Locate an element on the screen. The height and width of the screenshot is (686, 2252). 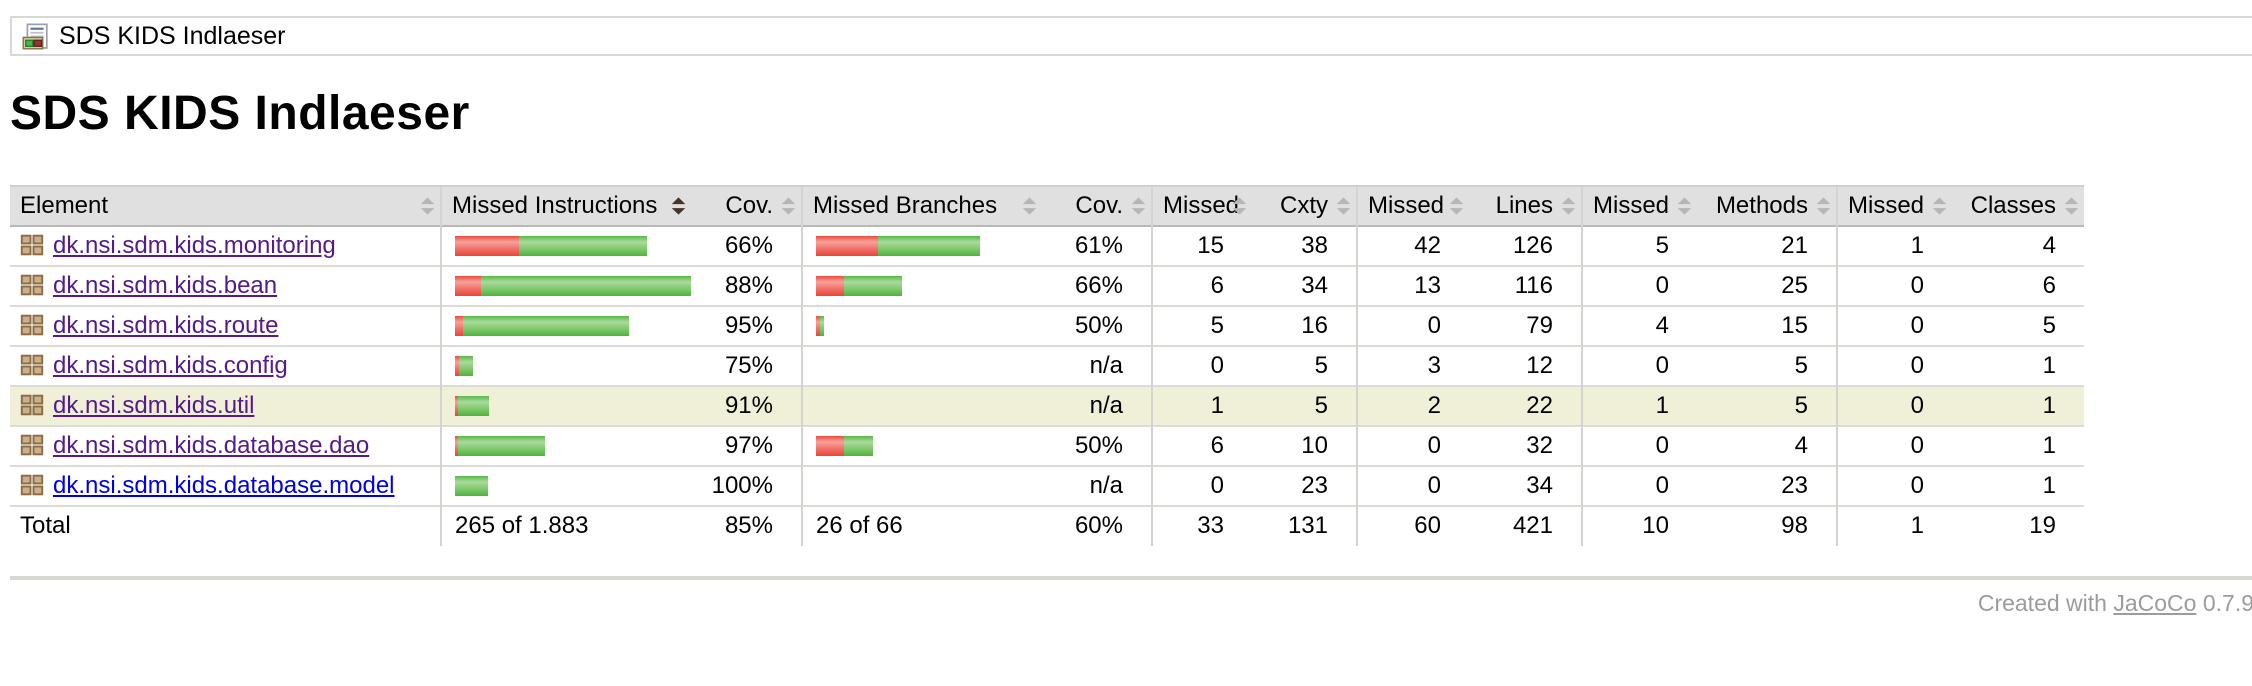
column-label: Missed Instructions is located at coordinates (555, 205).